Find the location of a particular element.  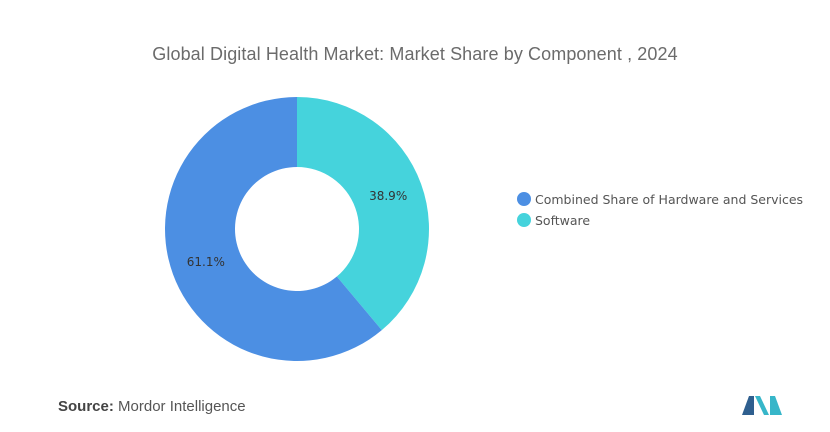

legend-item-hardware-services: Combined Share of Hardware and Services is located at coordinates (660, 199).